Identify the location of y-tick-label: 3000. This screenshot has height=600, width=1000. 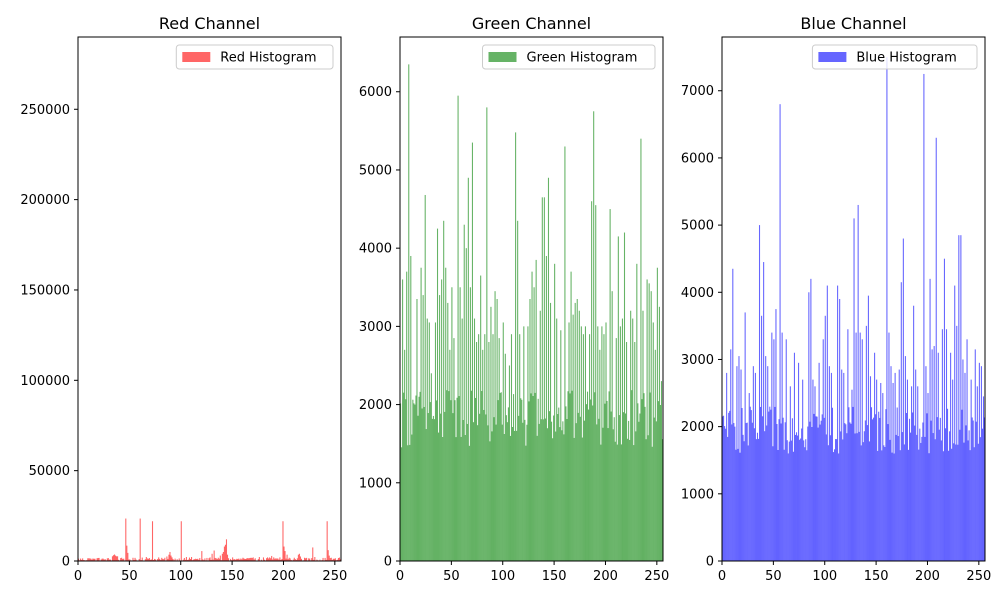
(697, 360).